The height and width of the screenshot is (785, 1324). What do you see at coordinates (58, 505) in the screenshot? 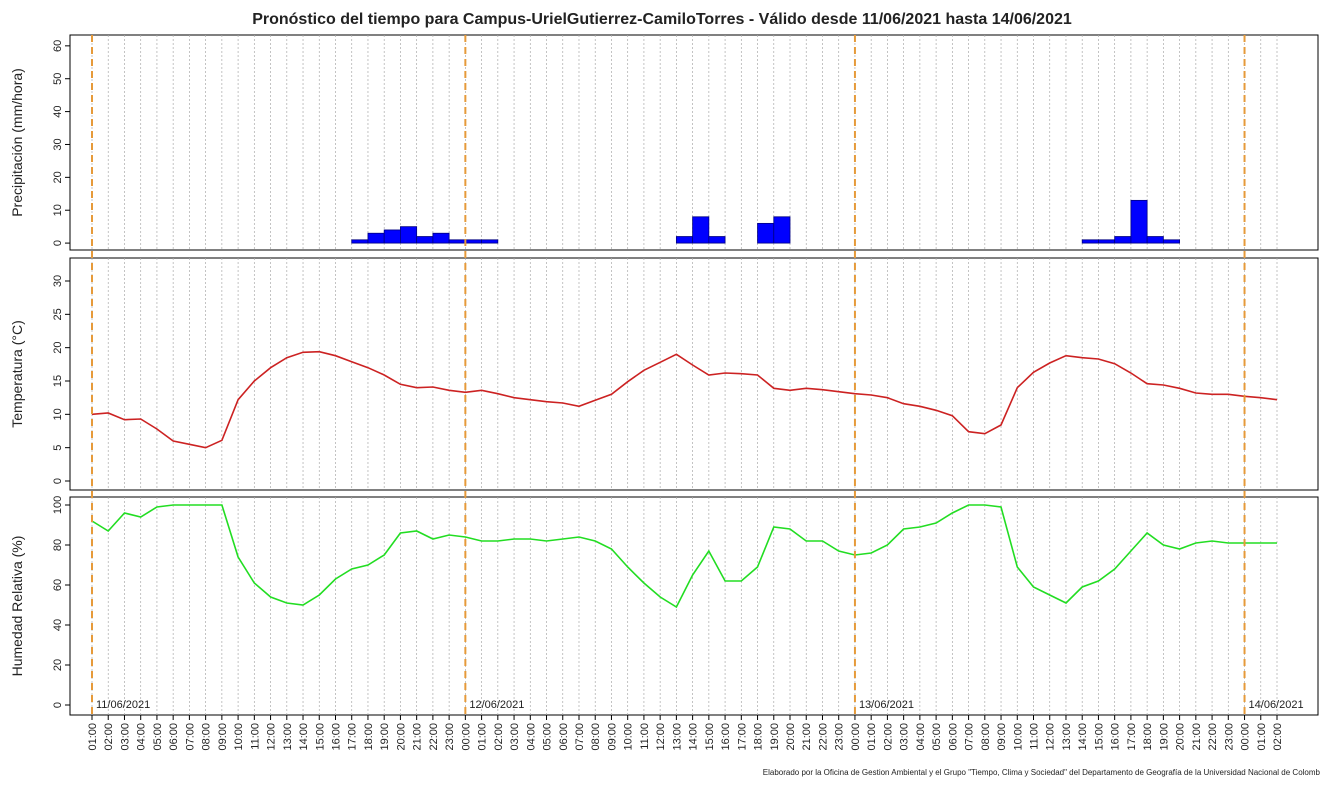
I see `y-tick-label: 100` at bounding box center [58, 505].